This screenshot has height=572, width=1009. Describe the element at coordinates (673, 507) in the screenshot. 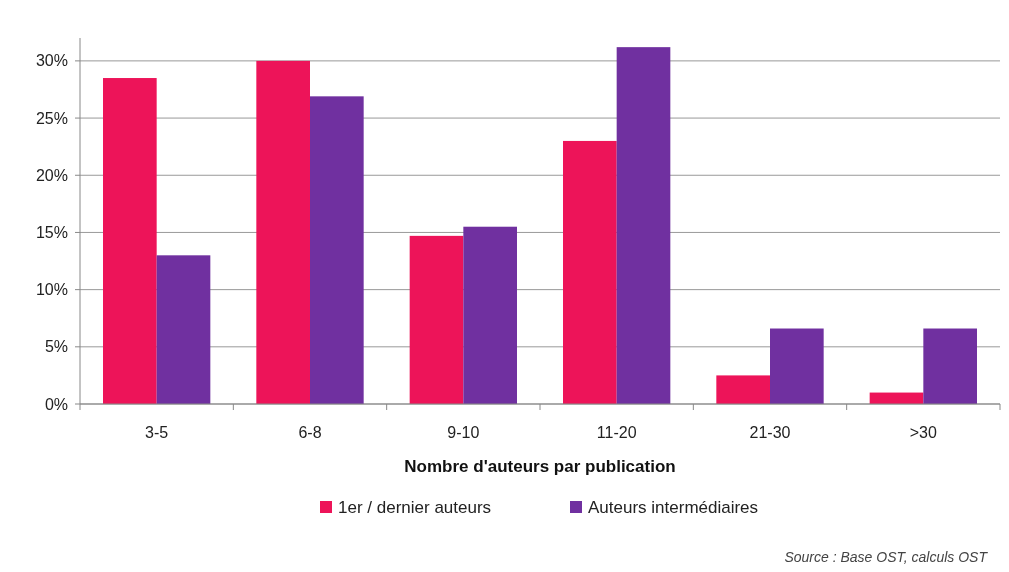

I see `legend-label: Auteurs intermédiaires` at that location.